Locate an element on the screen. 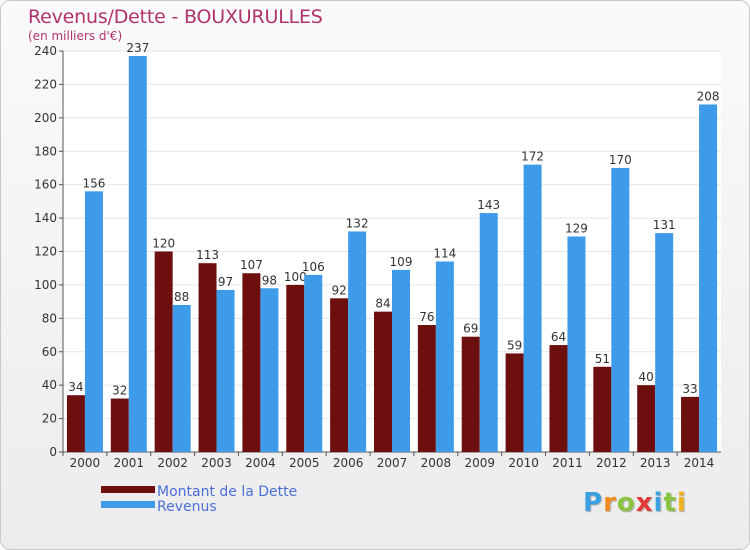  x-tick-label: 2003 is located at coordinates (216, 463).